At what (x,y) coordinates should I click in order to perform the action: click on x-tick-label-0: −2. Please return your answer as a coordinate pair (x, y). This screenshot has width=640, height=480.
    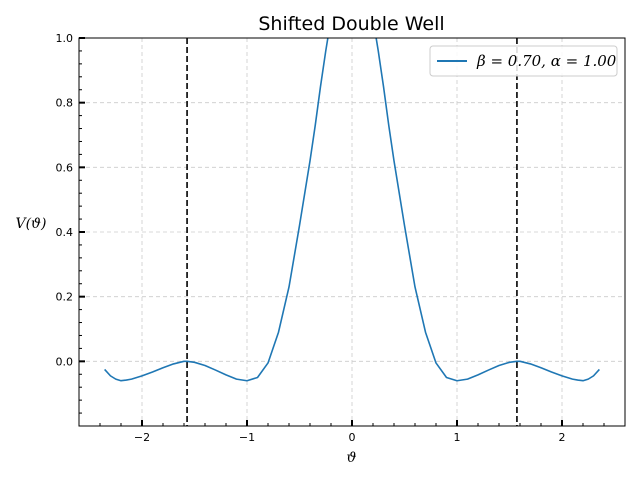
    Looking at the image, I should click on (142, 437).